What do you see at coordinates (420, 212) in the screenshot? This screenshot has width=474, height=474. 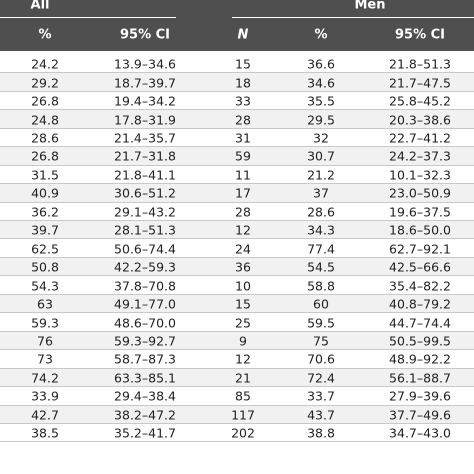 I see `table-cell: 19.6–37.5` at bounding box center [420, 212].